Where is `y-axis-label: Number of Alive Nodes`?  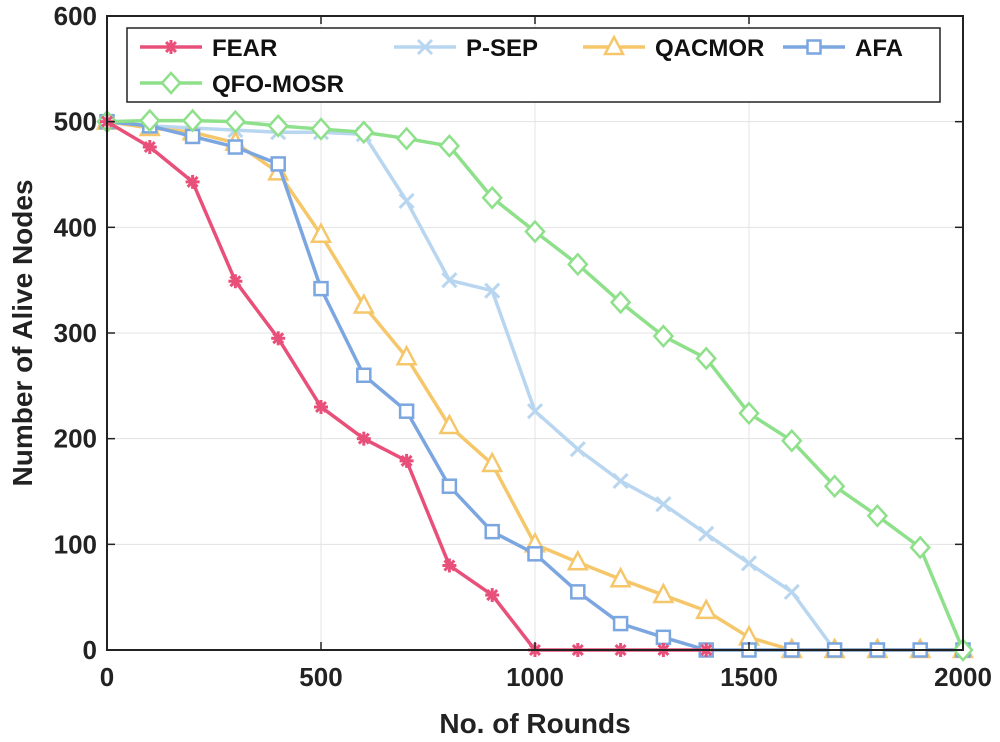
y-axis-label: Number of Alive Nodes is located at coordinates (22, 332).